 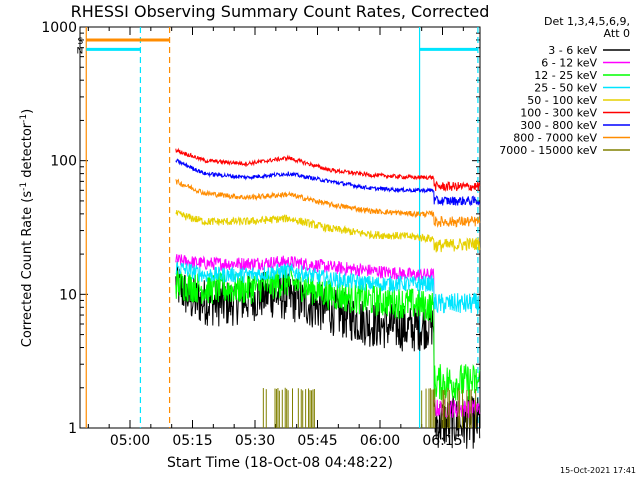 I want to click on legend-label: 800 - 7000 keV, so click(x=555, y=138).